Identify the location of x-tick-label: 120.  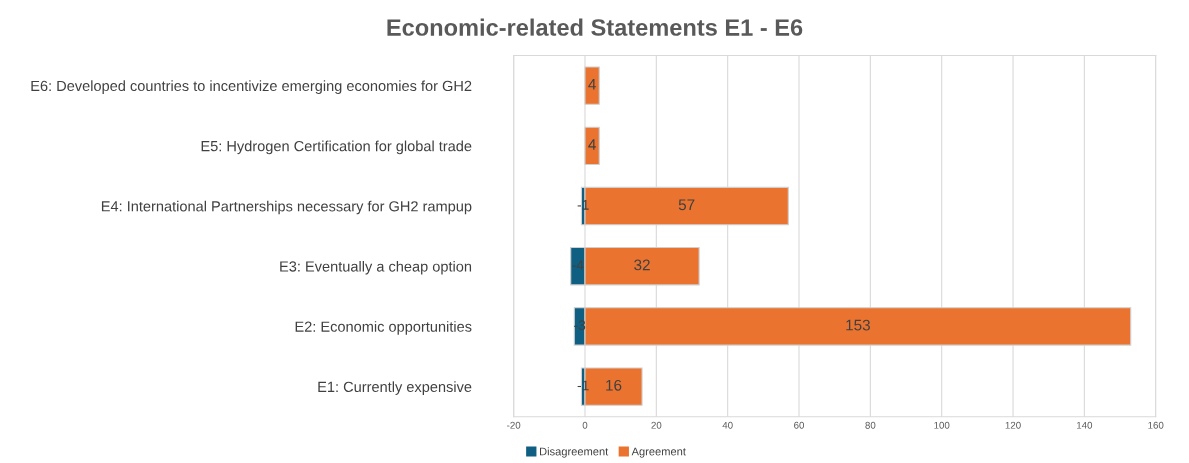
(1013, 425).